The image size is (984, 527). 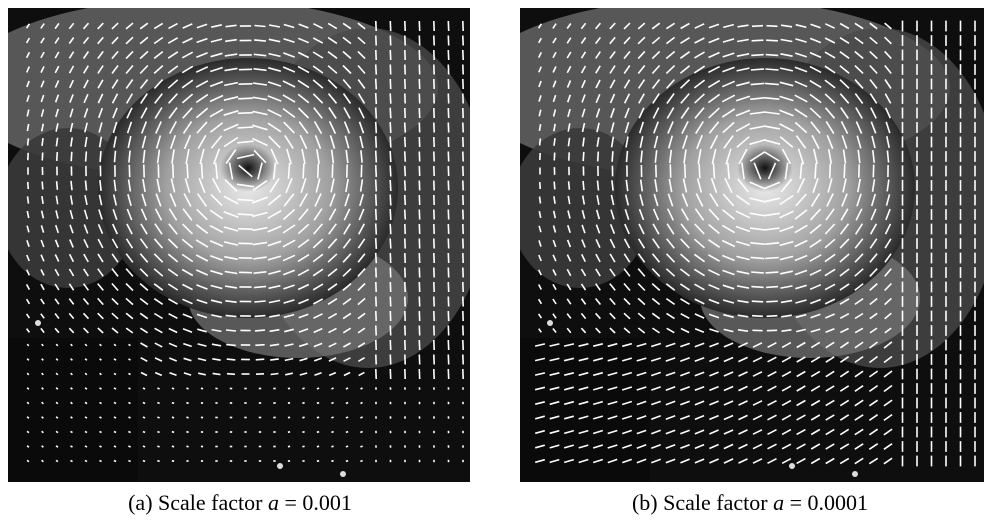 I want to click on caption: (a) Scale factor a = 0.001, so click(x=240, y=503).